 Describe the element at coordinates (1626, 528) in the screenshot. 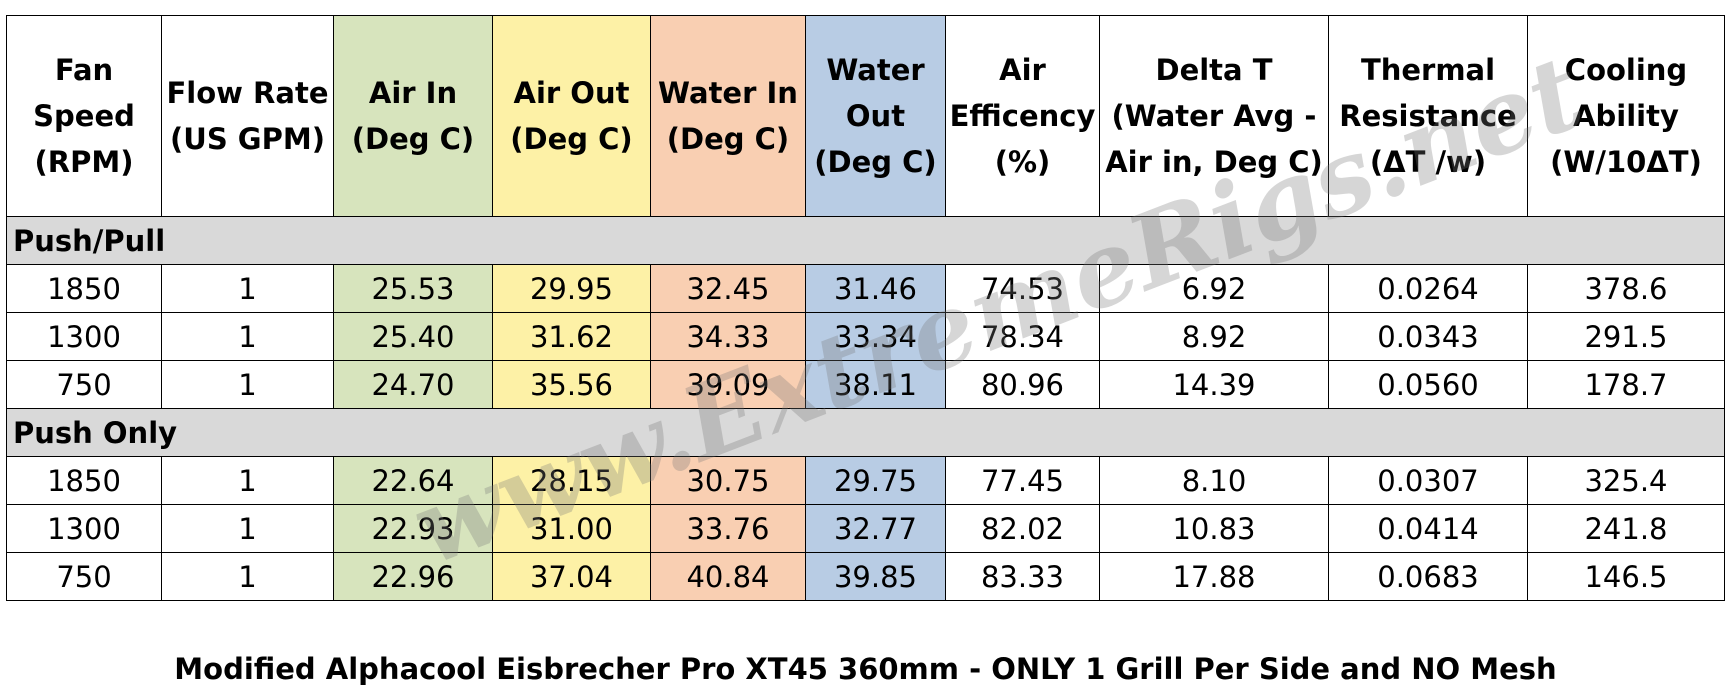

I see `table-cell: 241.8` at that location.